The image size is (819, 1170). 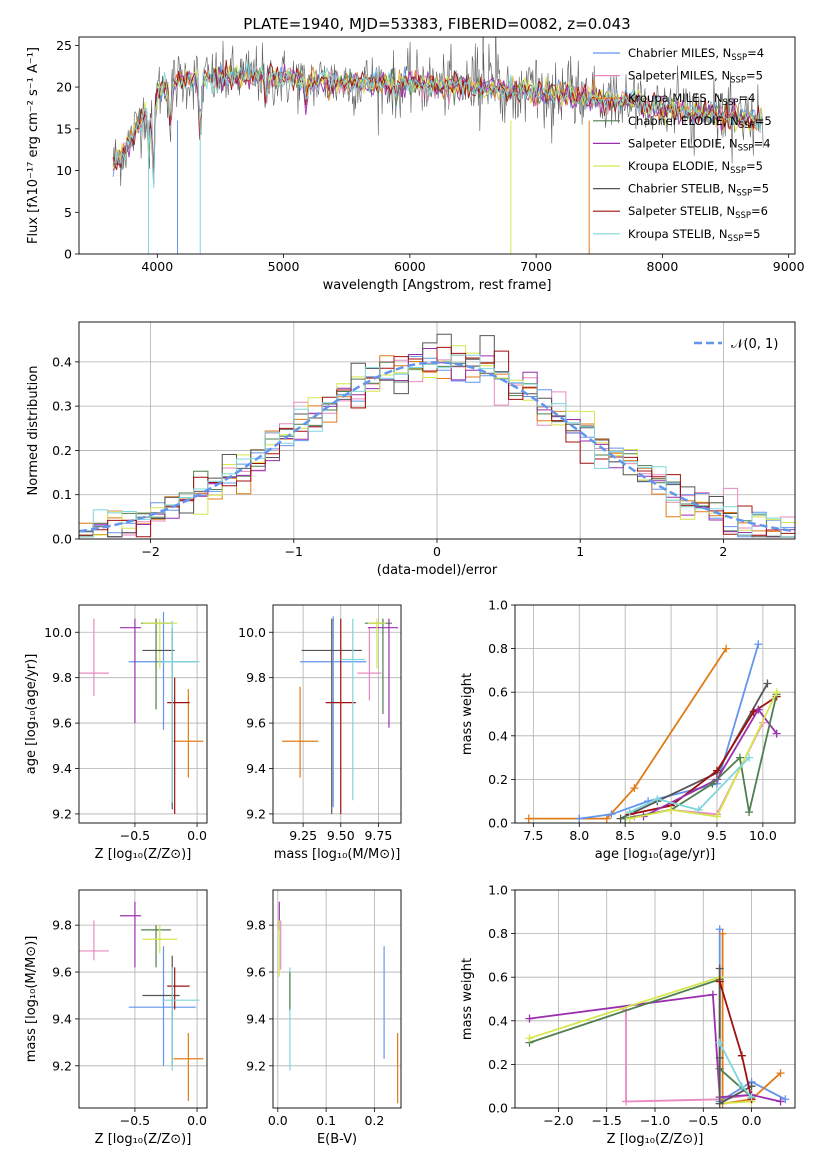 I want to click on x-tick-label: 10.0, so click(x=763, y=835).